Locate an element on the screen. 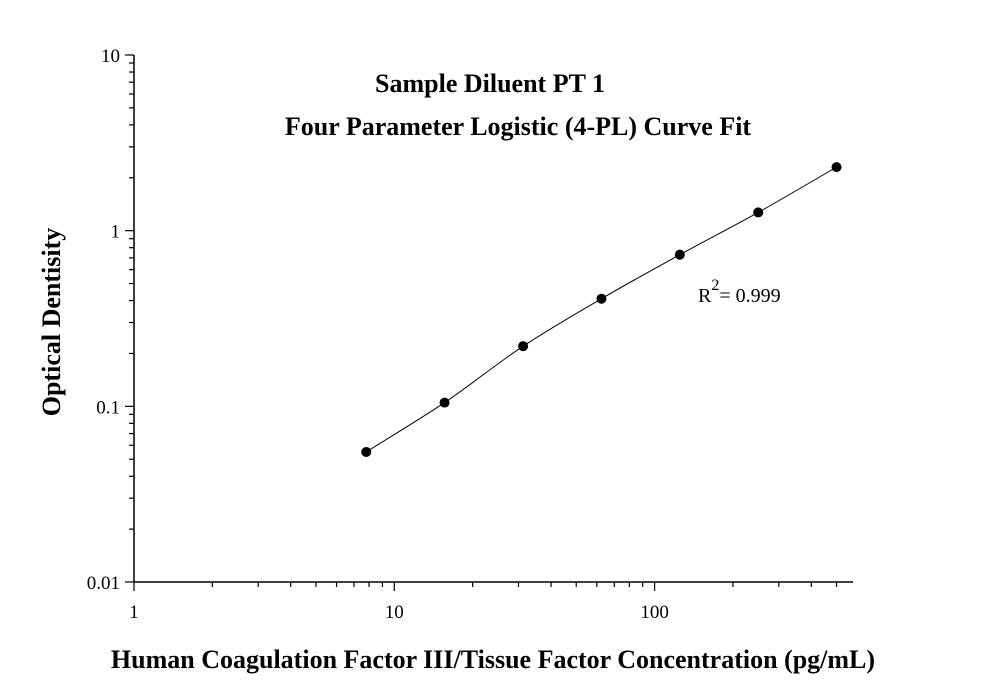 The image size is (986, 685). y-axis-label: Optical Dentisity is located at coordinates (51, 322).